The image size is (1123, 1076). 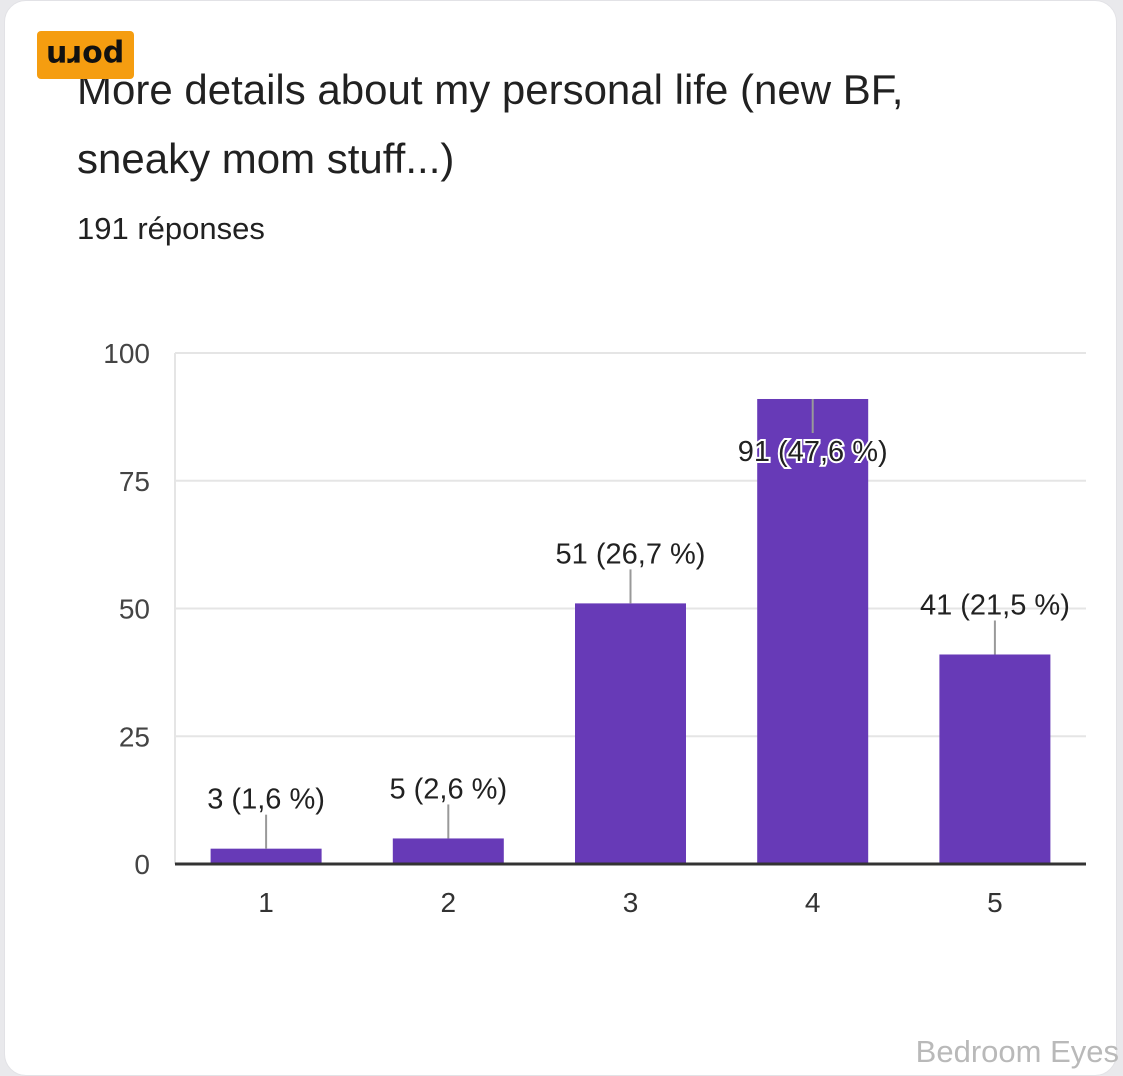 I want to click on data-label: 5 (2,6 %), so click(x=448, y=789).